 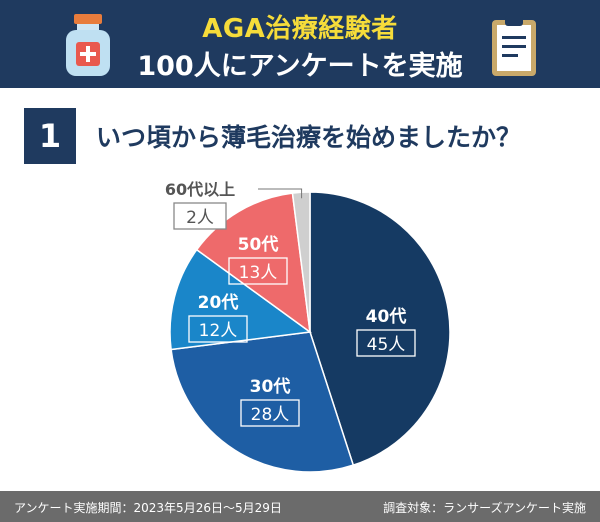 What do you see at coordinates (270, 386) in the screenshot?
I see `slice-category-label: 30代` at bounding box center [270, 386].